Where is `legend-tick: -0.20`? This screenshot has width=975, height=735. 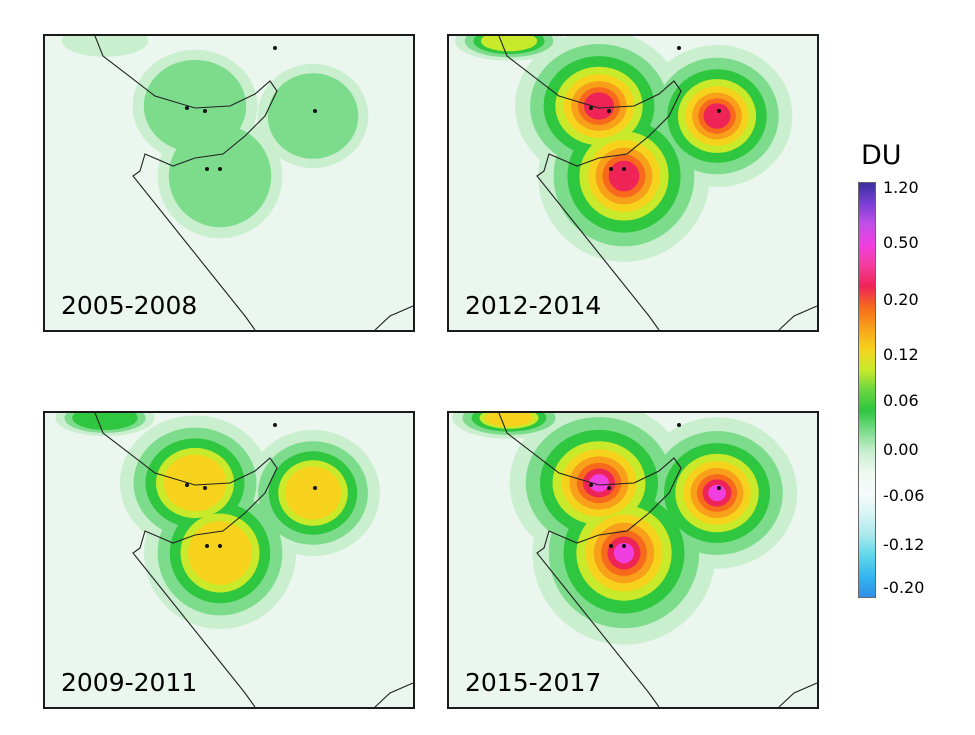 legend-tick: -0.20 is located at coordinates (904, 587).